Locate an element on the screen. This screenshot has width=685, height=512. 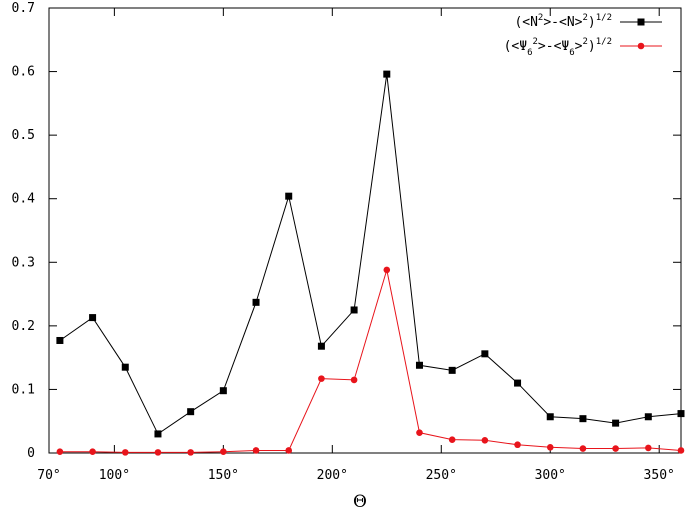
x-tick-label: 250° is located at coordinates (441, 475).